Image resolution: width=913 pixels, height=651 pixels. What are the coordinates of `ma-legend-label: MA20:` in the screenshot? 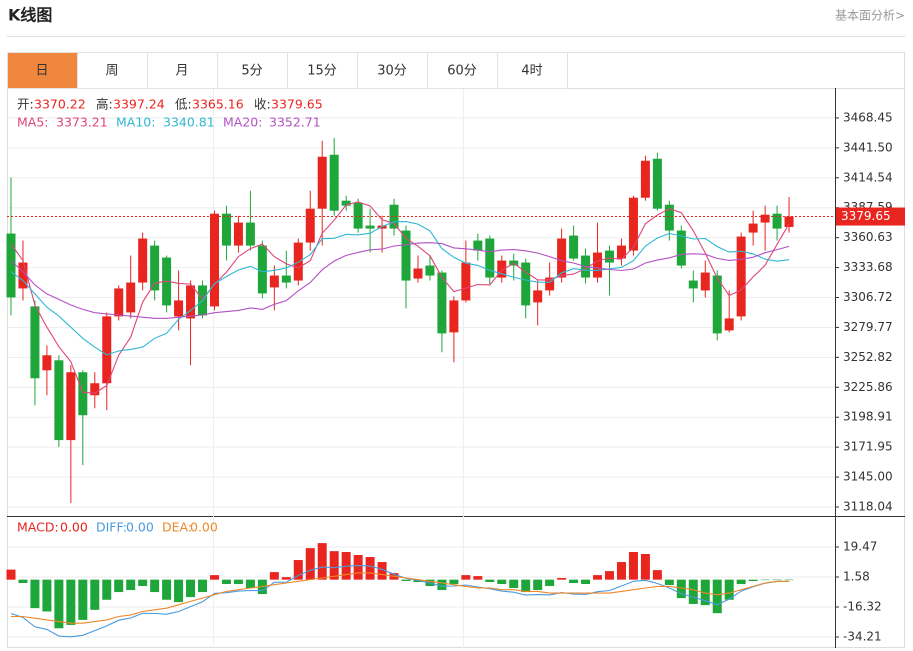 It's located at (242, 122).